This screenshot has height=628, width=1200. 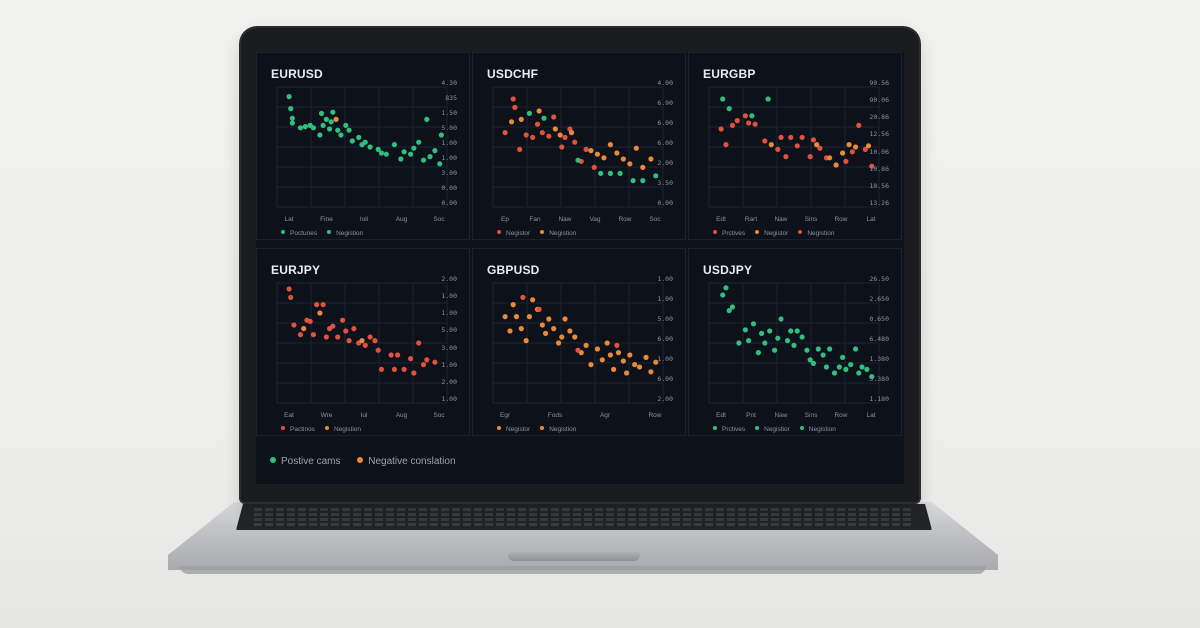 I want to click on legend-item: Poctunes, so click(x=299, y=233).